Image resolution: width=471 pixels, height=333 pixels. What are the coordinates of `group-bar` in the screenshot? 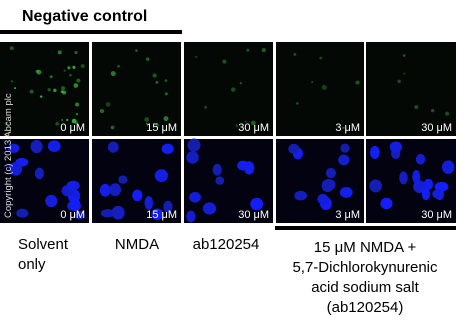 It's located at (365, 228).